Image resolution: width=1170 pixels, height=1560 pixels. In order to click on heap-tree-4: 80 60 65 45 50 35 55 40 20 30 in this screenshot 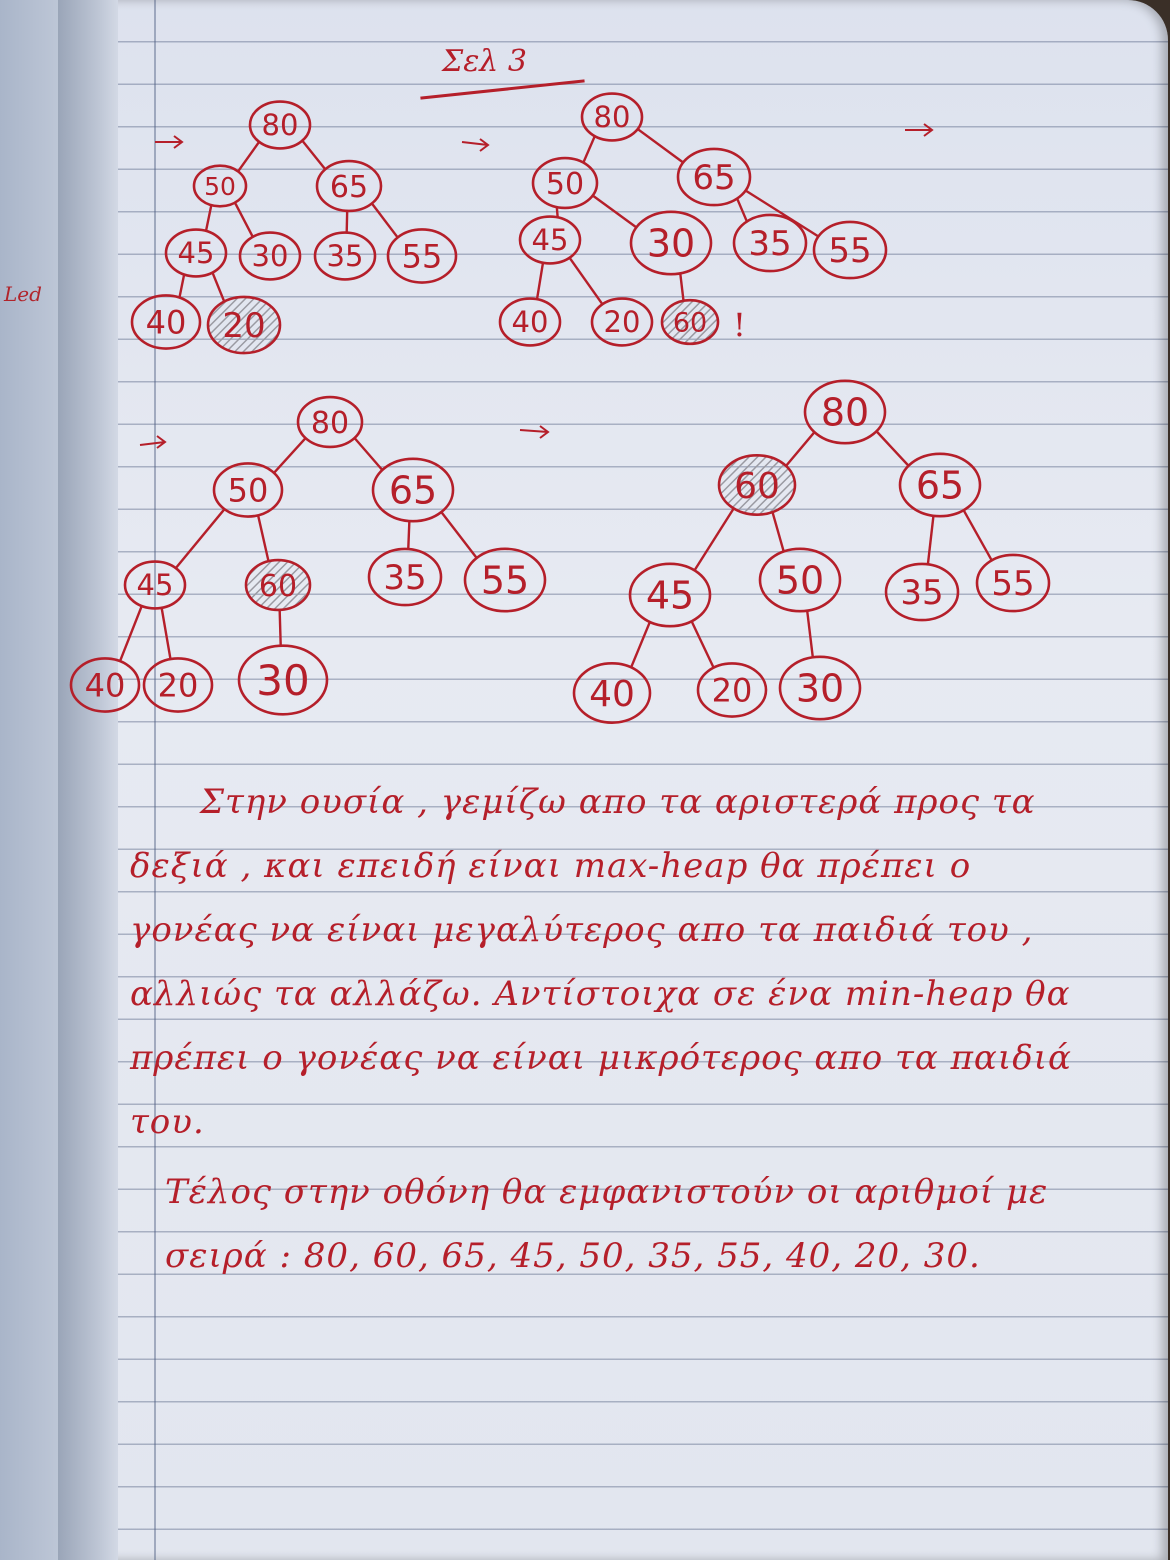, I will do `click(811, 551)`.